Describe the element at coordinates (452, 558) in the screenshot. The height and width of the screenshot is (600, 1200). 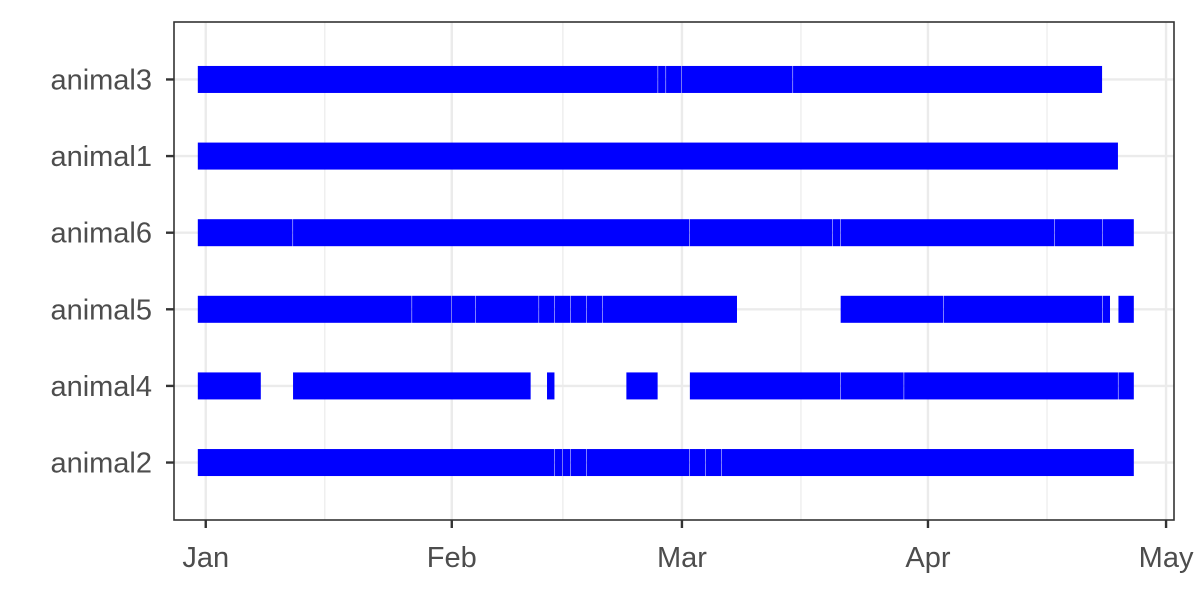
I see `x-tick-label: Feb` at that location.